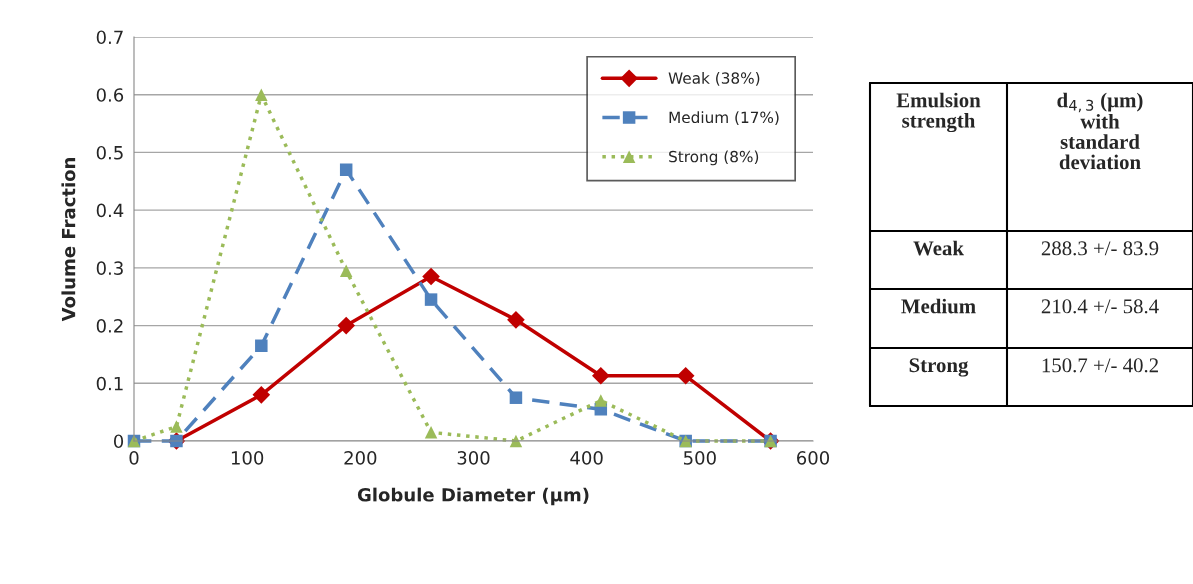 This screenshot has height=584, width=1193. I want to click on y-tick-label: 0.7, so click(109, 37).